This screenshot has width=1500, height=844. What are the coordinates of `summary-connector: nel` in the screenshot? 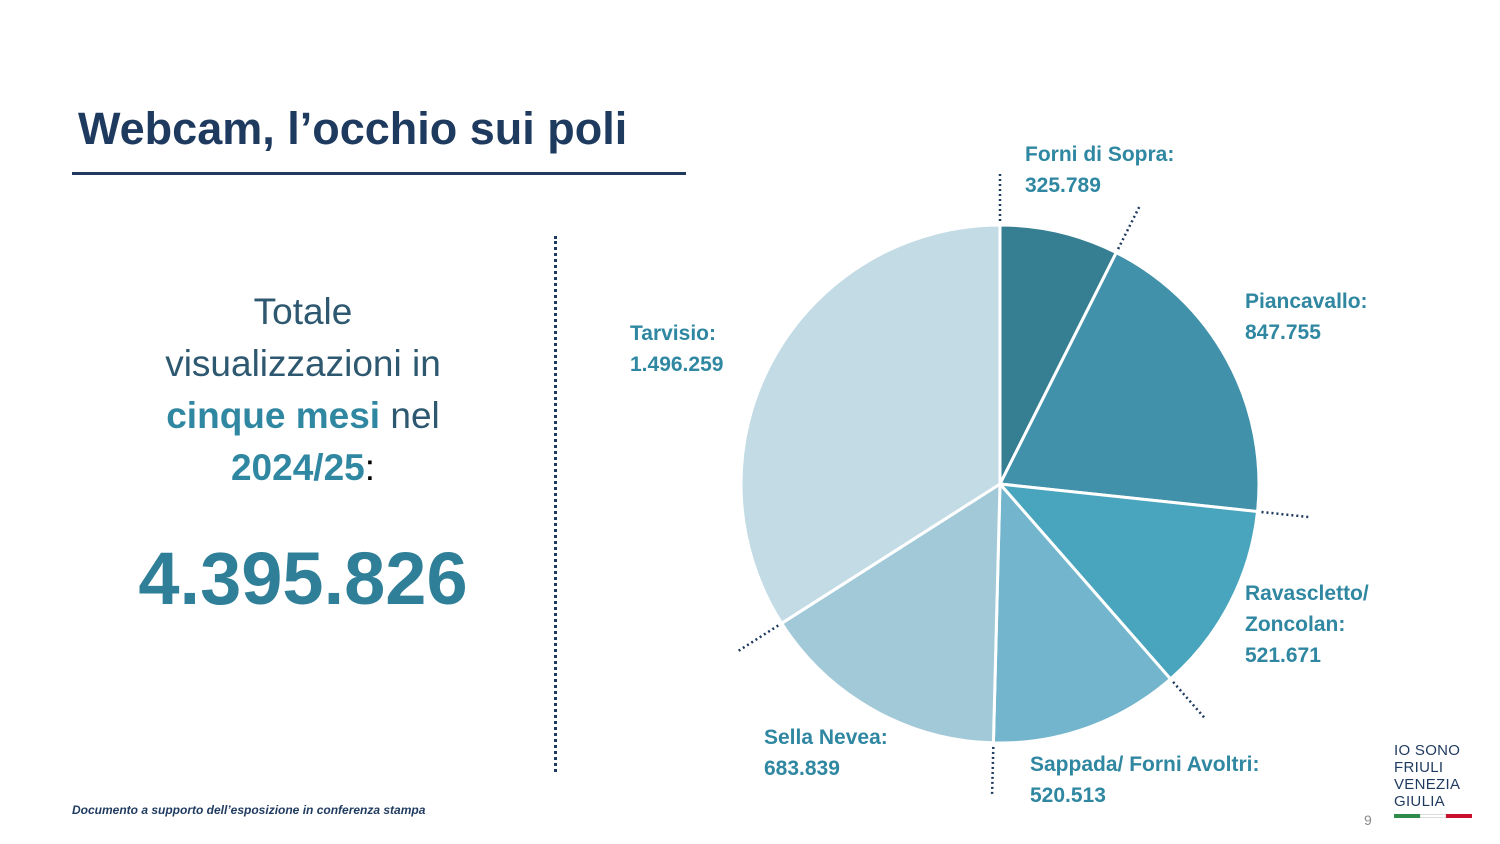 It's located at (410, 415).